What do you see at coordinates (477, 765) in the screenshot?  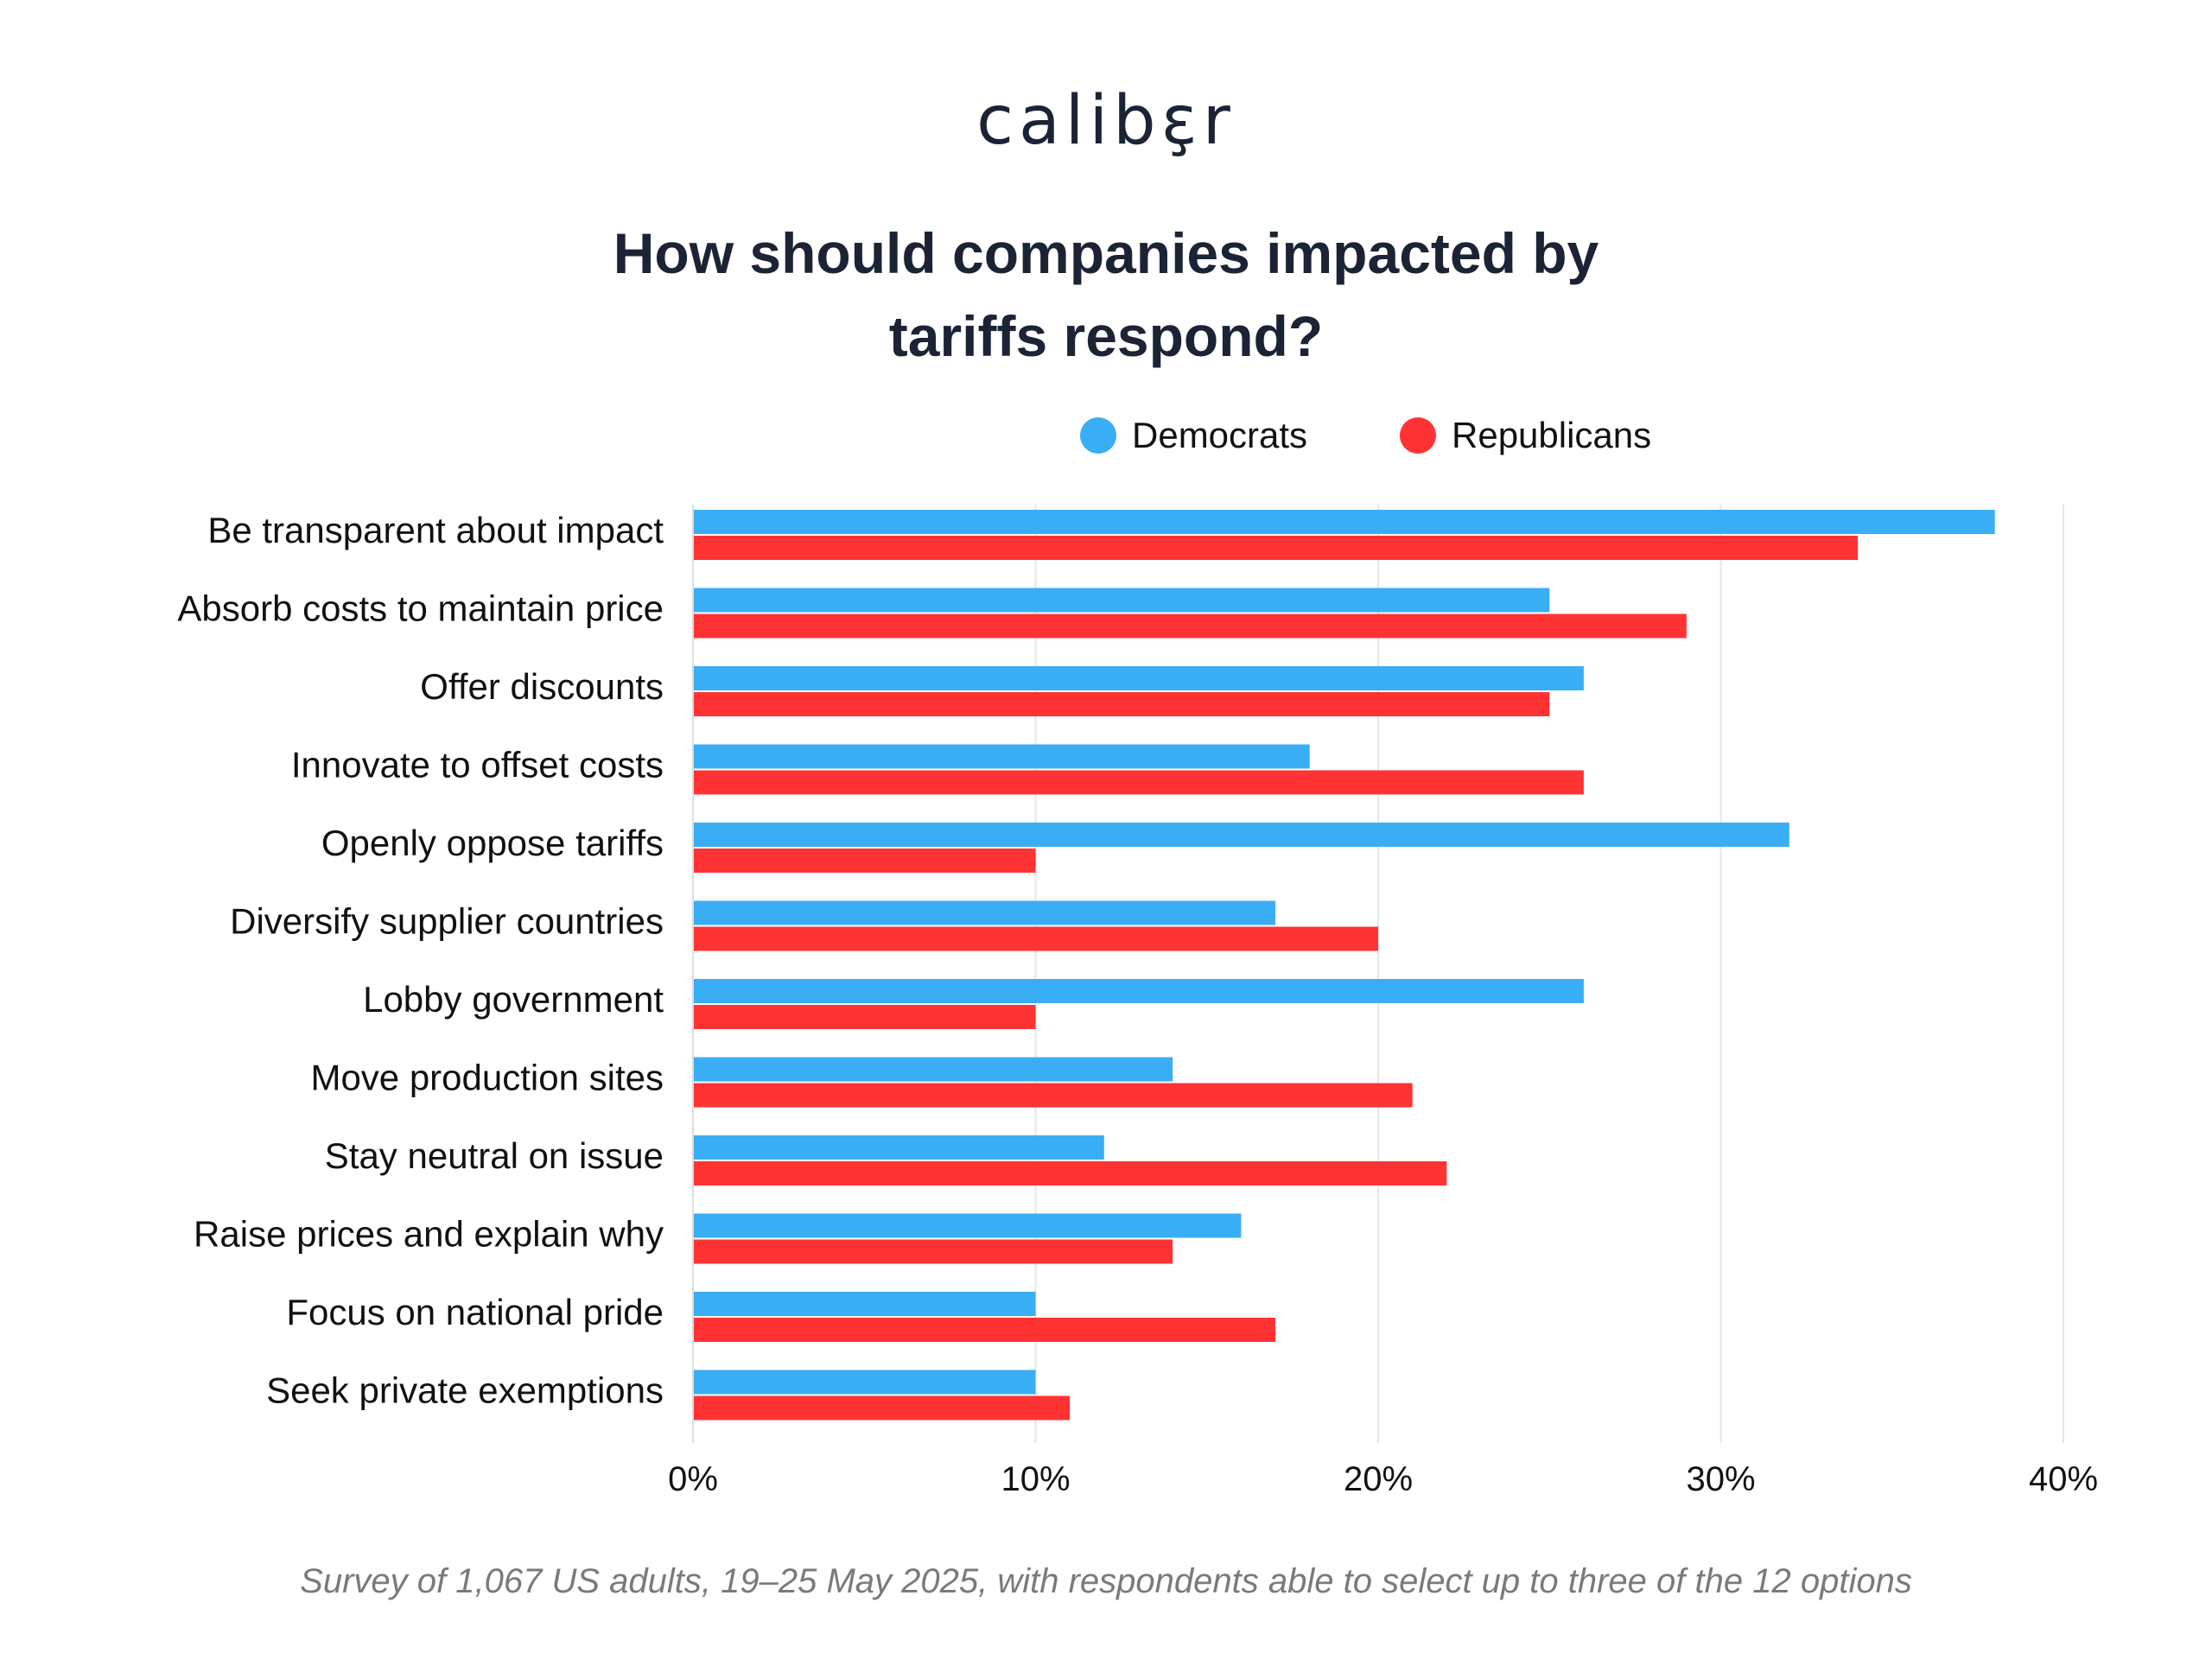 I see `category-label: Innovate to offset costs` at bounding box center [477, 765].